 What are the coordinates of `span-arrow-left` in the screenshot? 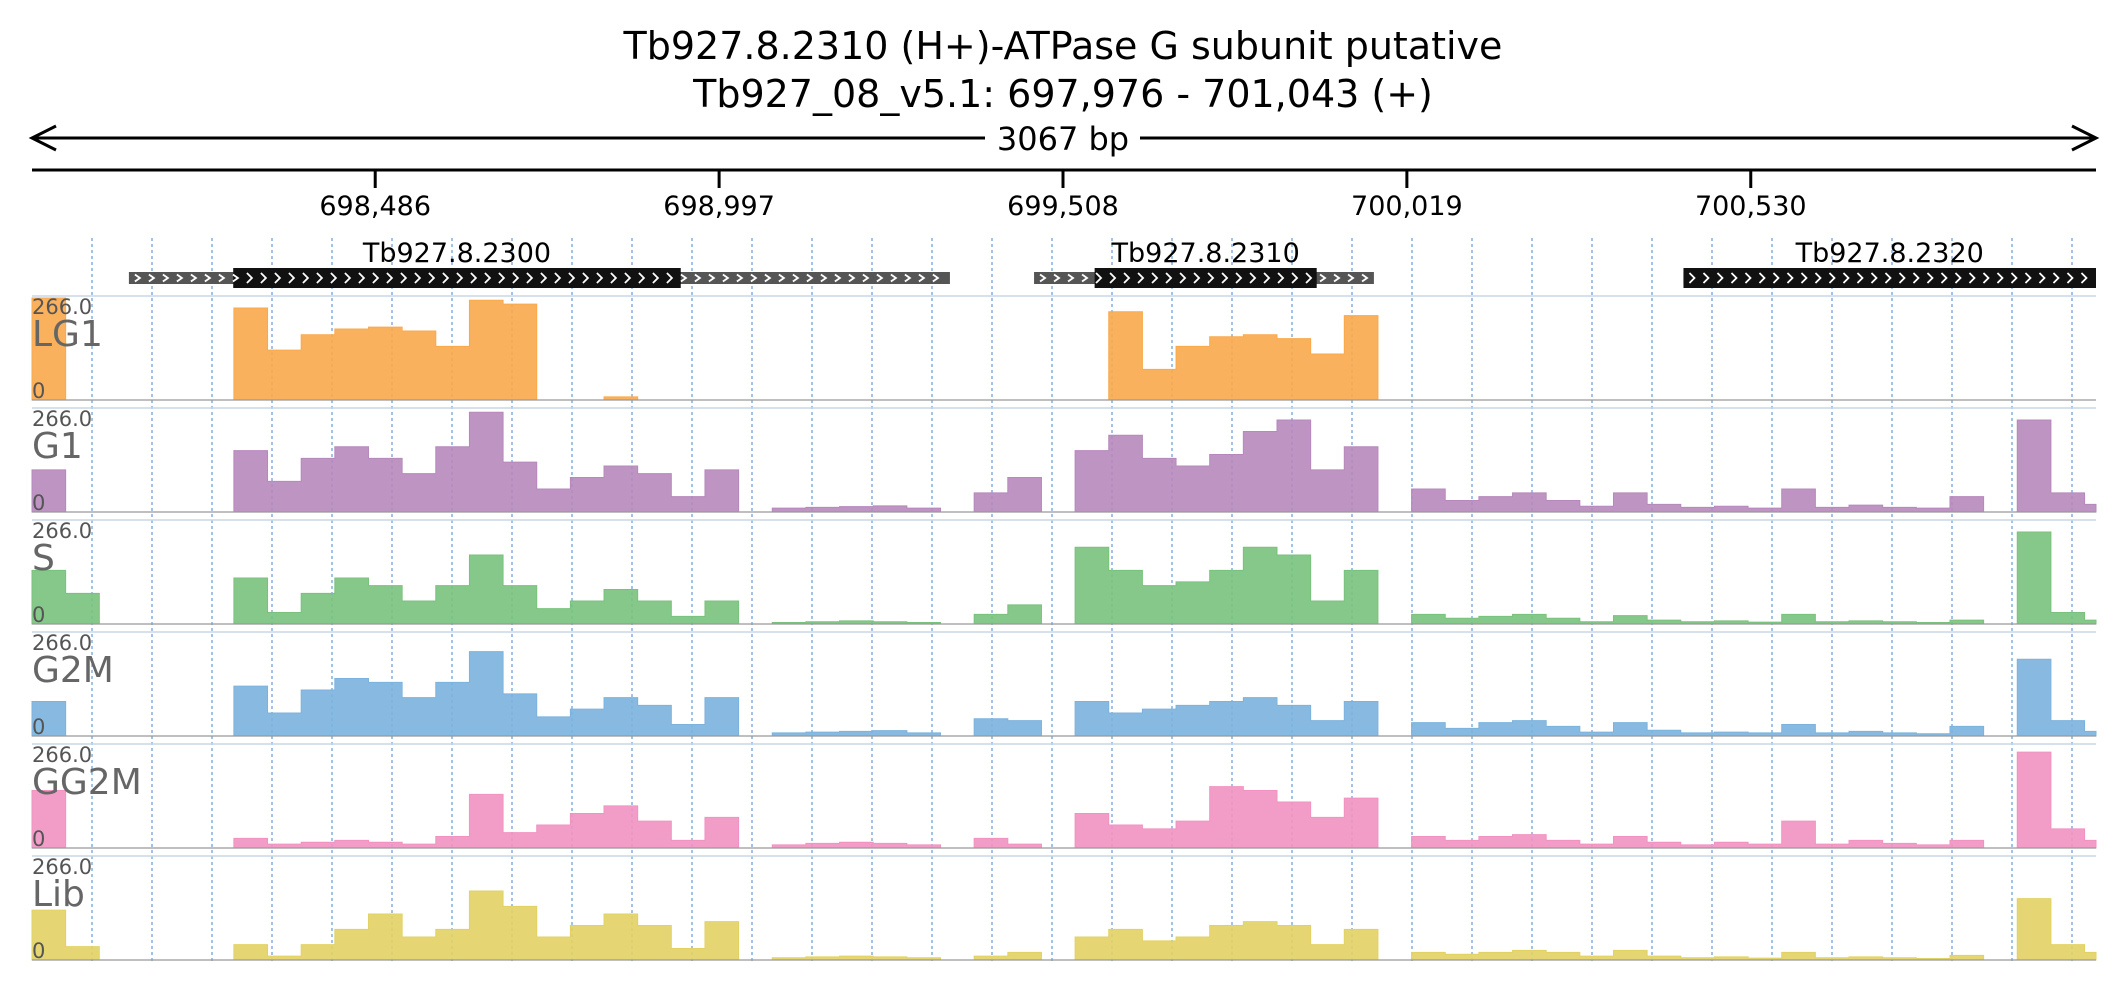 It's located at (42, 138).